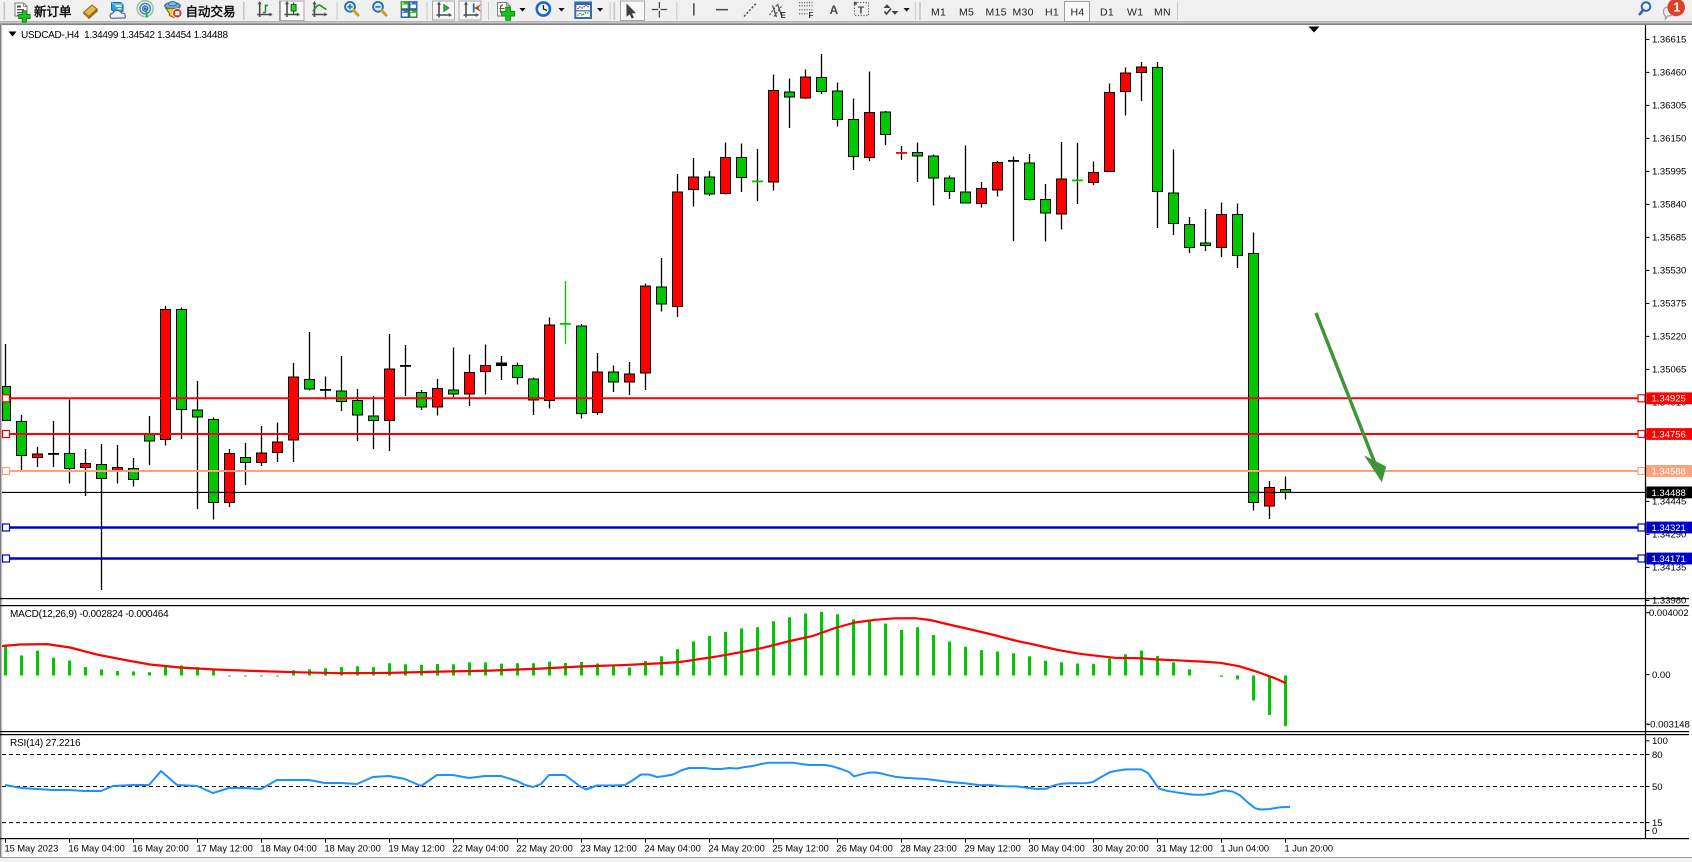  I want to click on svg-text: 1.34925, so click(1669, 399).